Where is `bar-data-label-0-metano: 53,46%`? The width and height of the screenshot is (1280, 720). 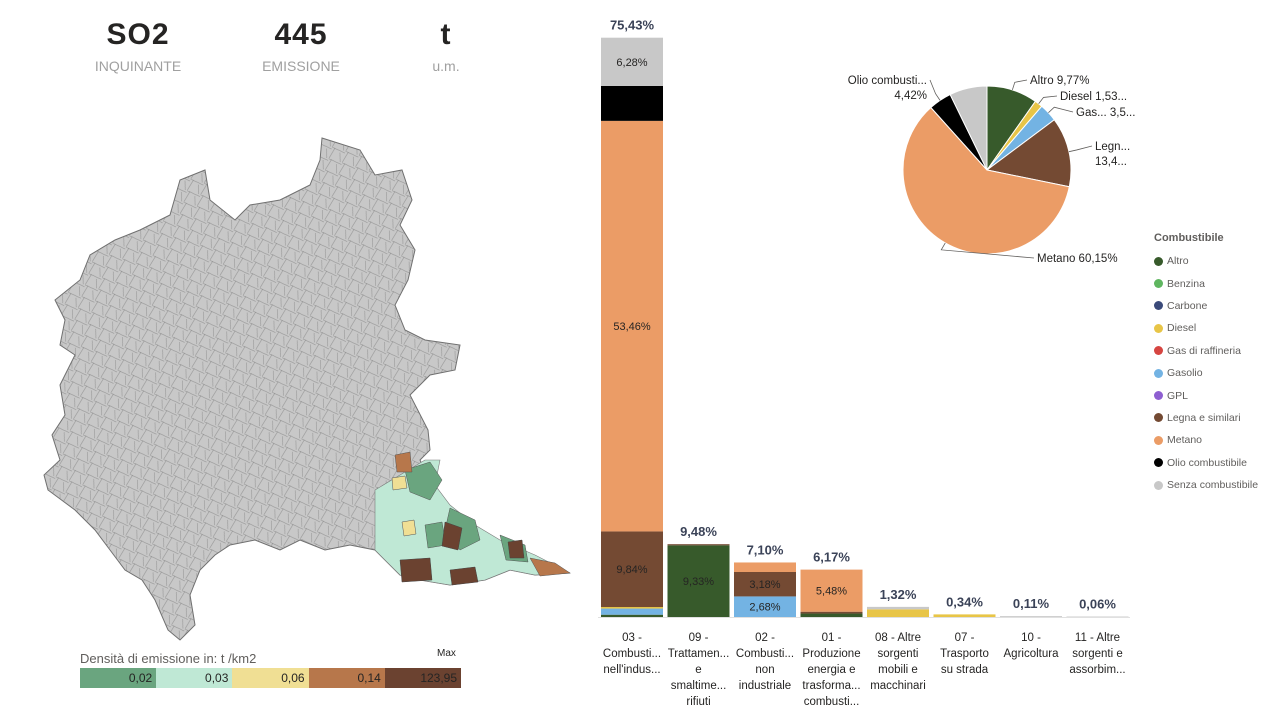 bar-data-label-0-metano: 53,46% is located at coordinates (632, 327).